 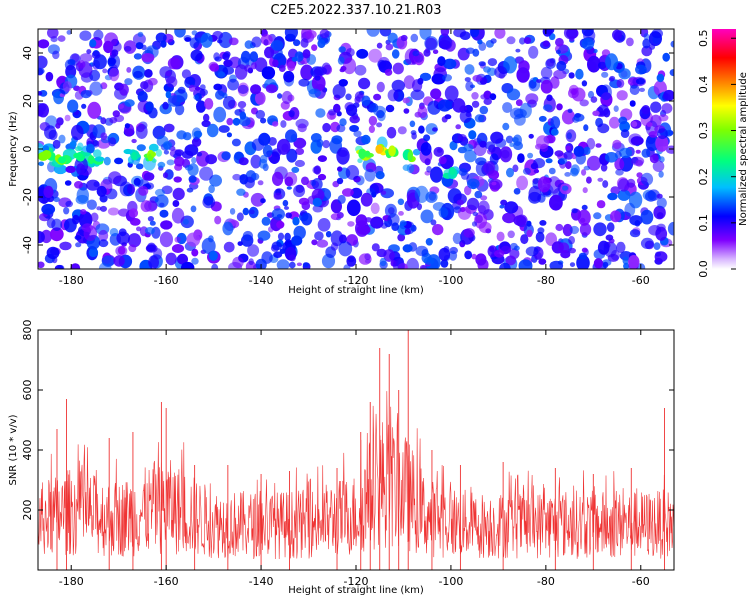 I want to click on colorbar-gradient, so click(x=724, y=149).